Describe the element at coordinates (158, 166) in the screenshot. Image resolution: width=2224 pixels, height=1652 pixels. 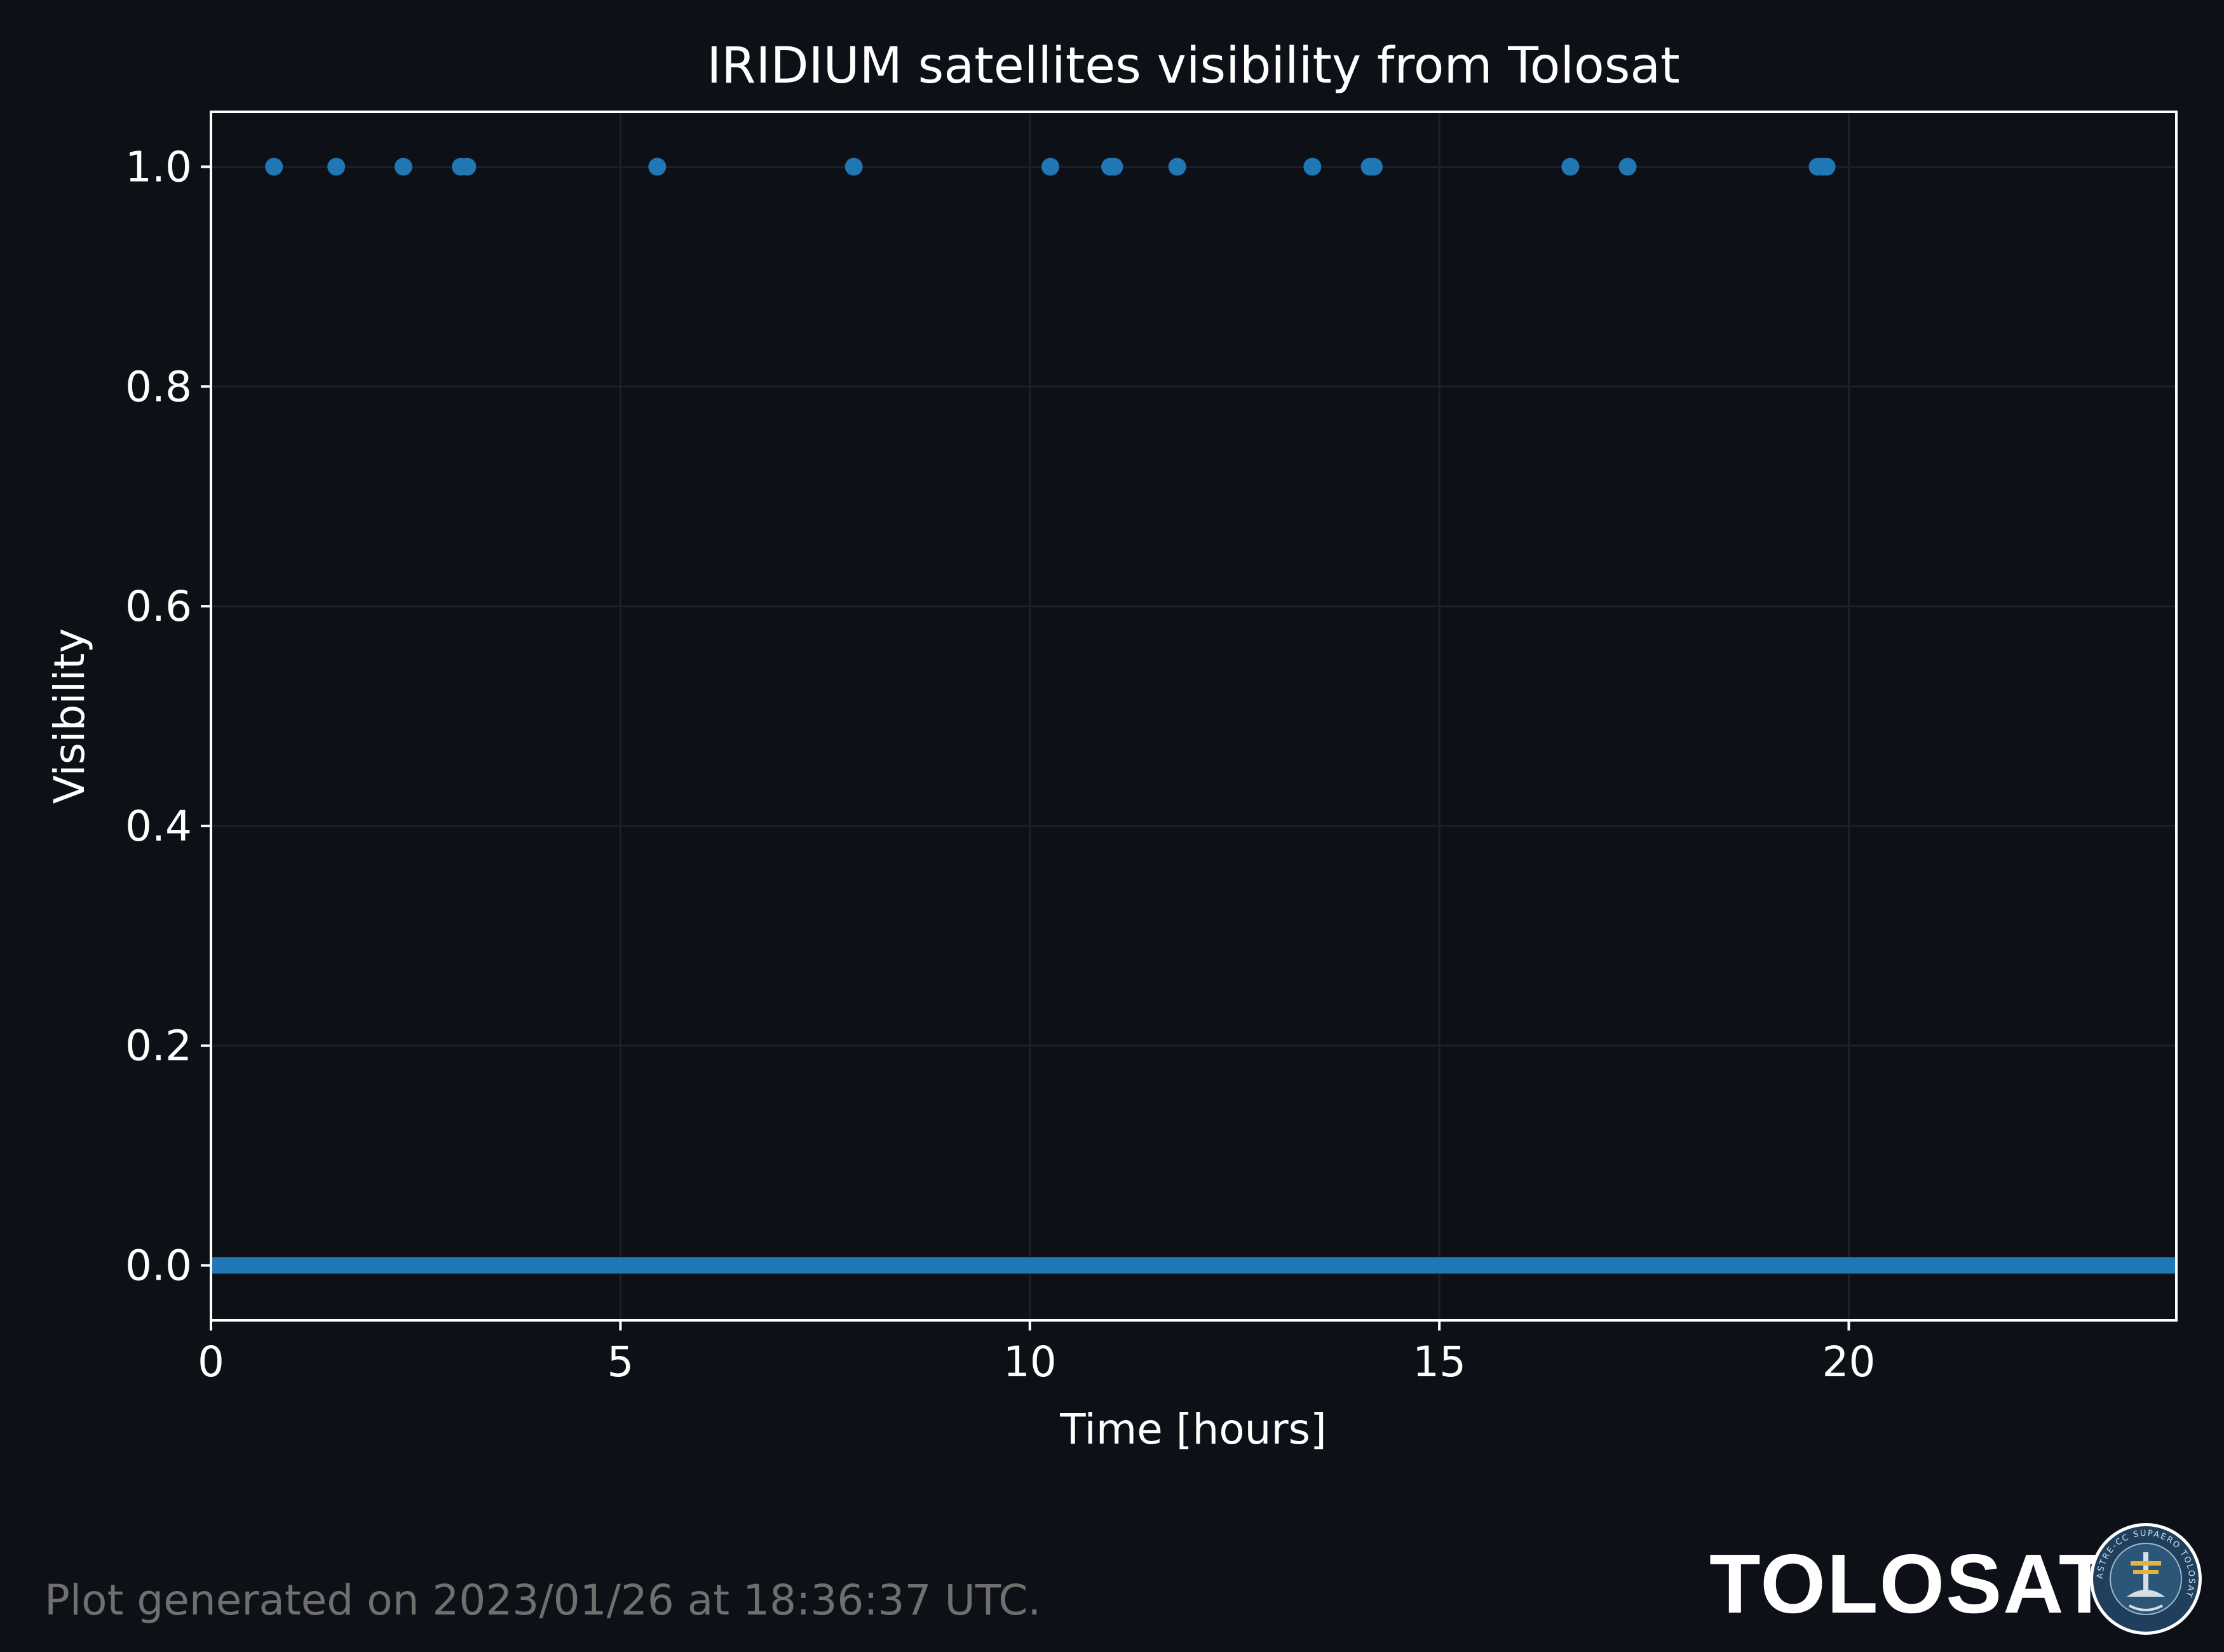
I see `y-tick-label: 1.0` at that location.